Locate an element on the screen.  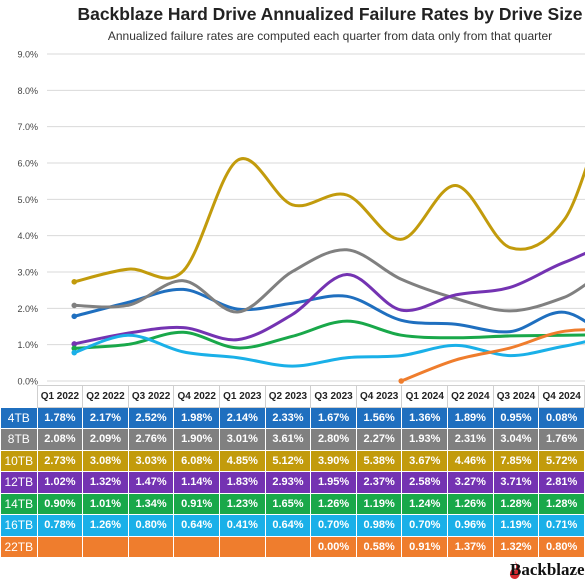
x-tick-label: Q3 2022 is located at coordinates (151, 396).